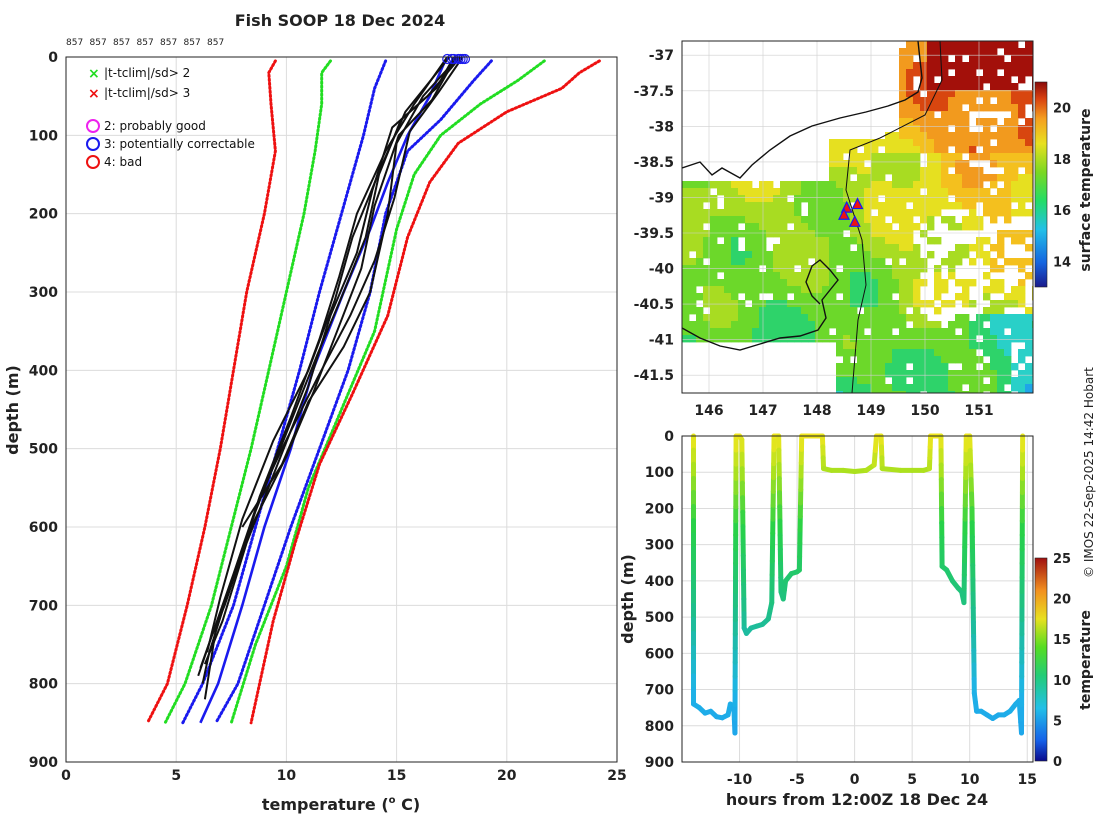  I want to click on map-ytick-label: -40, so click(662, 270).